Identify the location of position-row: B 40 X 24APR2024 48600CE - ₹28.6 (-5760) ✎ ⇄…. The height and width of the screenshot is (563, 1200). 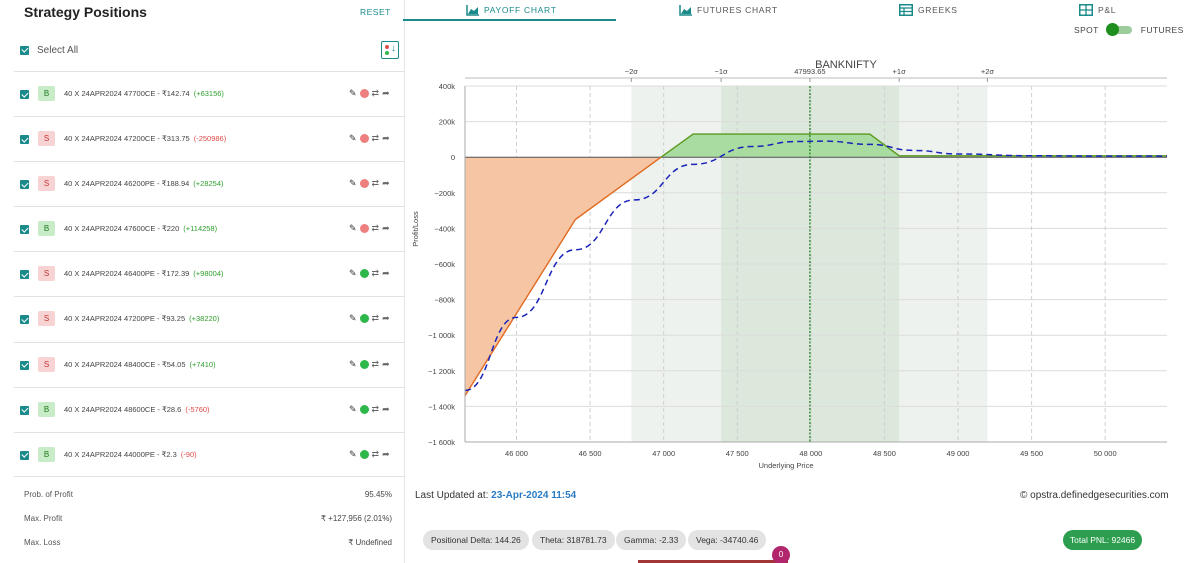
(209, 409).